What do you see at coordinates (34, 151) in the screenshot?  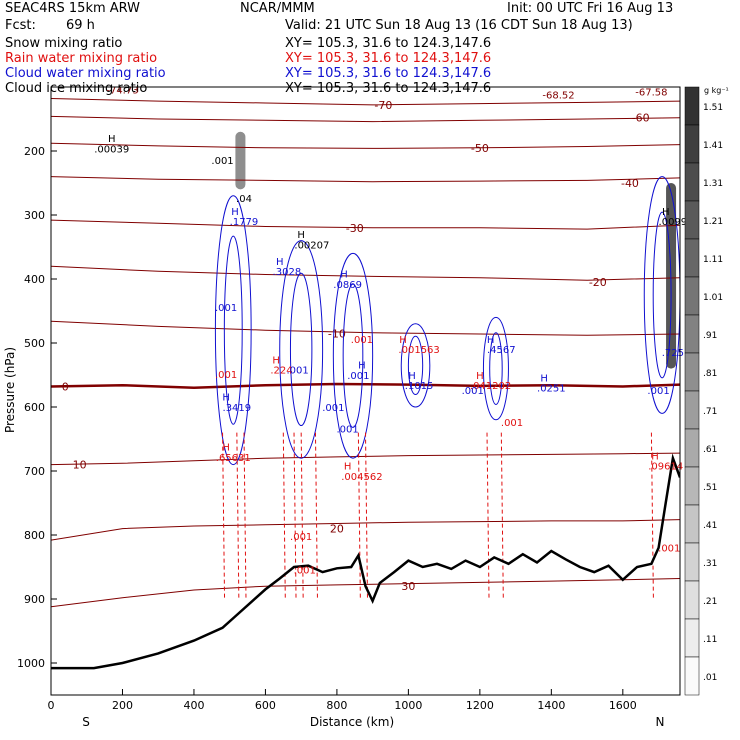 I see `y-tick-label-0: 200` at bounding box center [34, 151].